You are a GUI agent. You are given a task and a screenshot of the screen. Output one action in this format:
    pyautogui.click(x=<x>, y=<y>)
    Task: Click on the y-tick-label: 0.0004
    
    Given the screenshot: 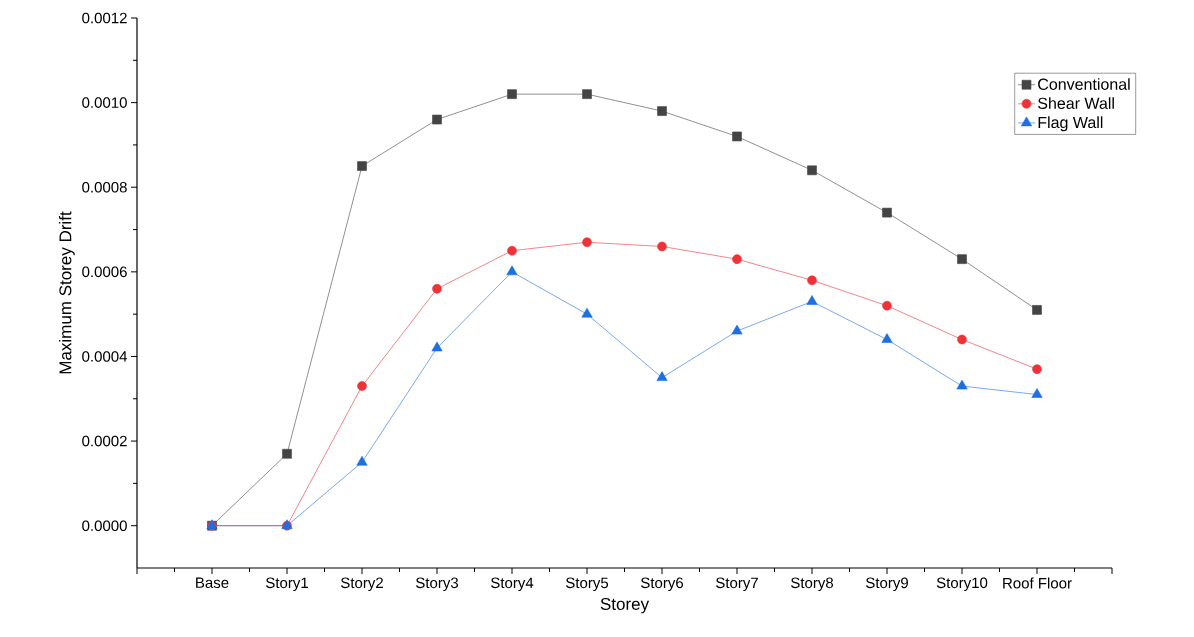 What is the action you would take?
    pyautogui.click(x=105, y=356)
    